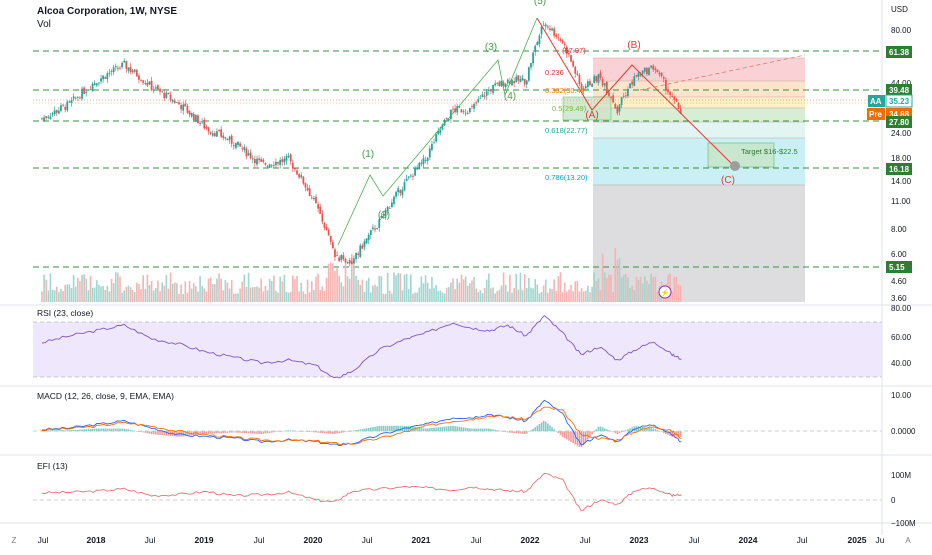  What do you see at coordinates (457, 343) in the screenshot?
I see `rsi-panel: RSI (23, close)` at bounding box center [457, 343].